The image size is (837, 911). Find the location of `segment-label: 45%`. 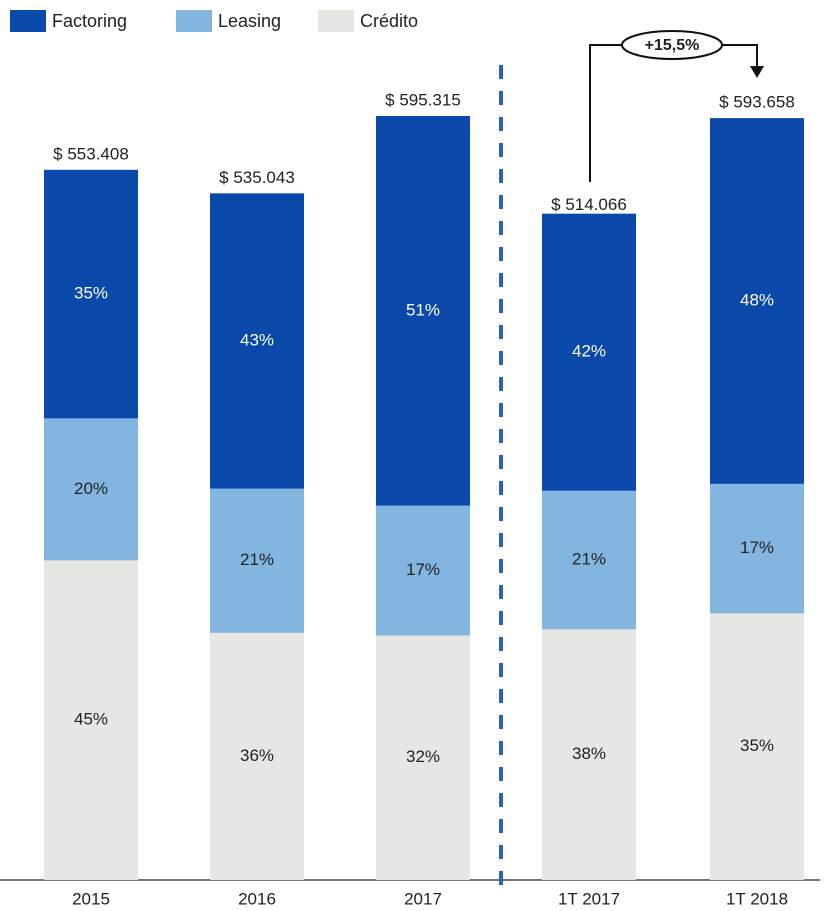

segment-label: 45% is located at coordinates (91, 719).